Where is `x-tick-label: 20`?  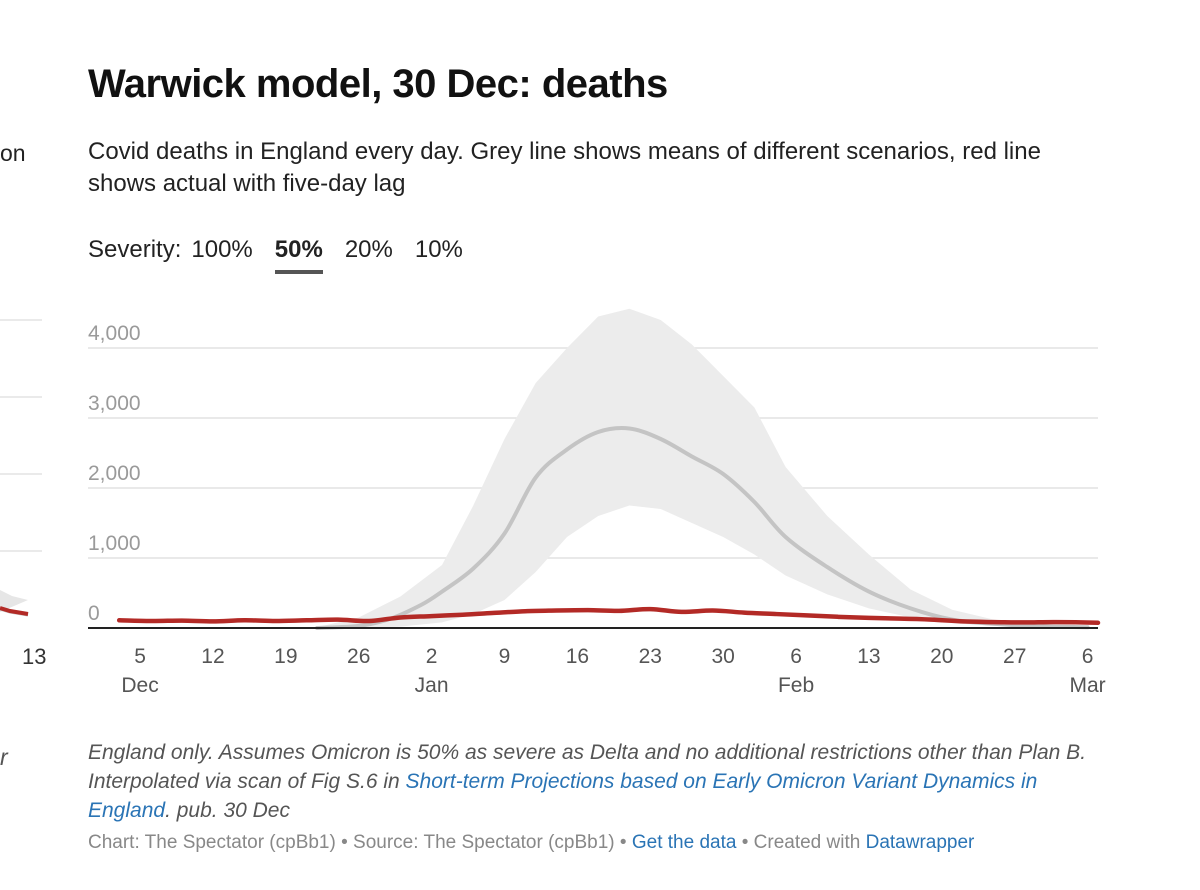 x-tick-label: 20 is located at coordinates (941, 656).